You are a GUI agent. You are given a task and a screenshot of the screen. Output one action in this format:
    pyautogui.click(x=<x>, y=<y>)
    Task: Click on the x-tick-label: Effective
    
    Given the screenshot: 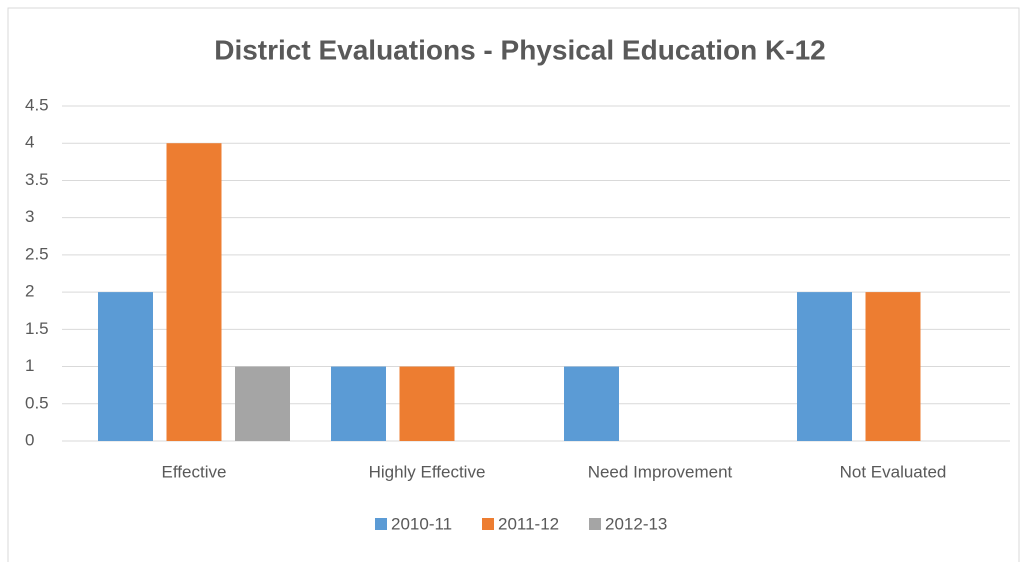 What is the action you would take?
    pyautogui.click(x=194, y=471)
    